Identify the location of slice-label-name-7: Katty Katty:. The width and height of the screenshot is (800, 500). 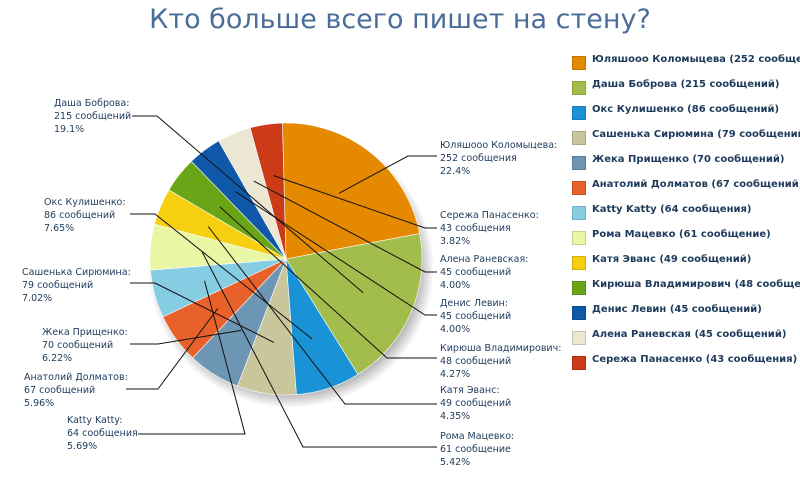
(94, 420).